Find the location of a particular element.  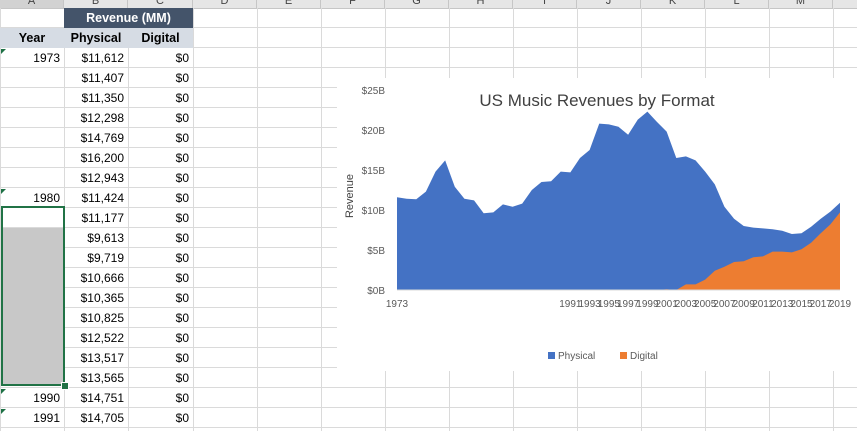

column-header-k: K is located at coordinates (673, 4).